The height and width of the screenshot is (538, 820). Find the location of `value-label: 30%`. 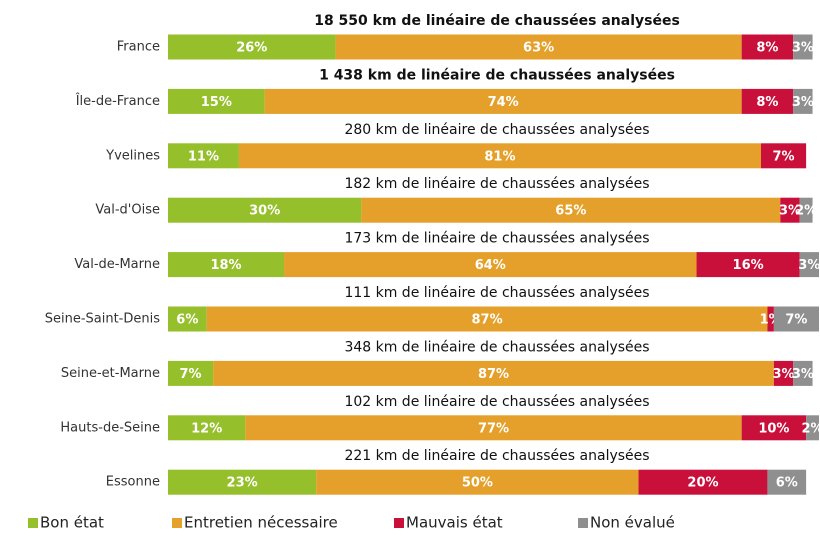

value-label: 30% is located at coordinates (264, 211).